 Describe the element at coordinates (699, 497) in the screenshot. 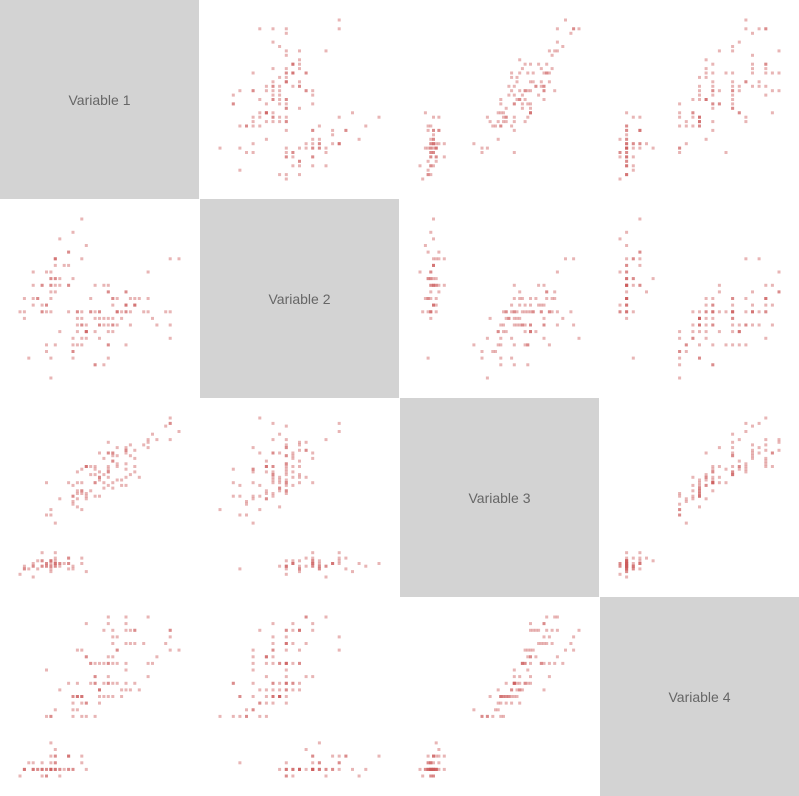

I see `scatter-panel-r3-c4` at that location.